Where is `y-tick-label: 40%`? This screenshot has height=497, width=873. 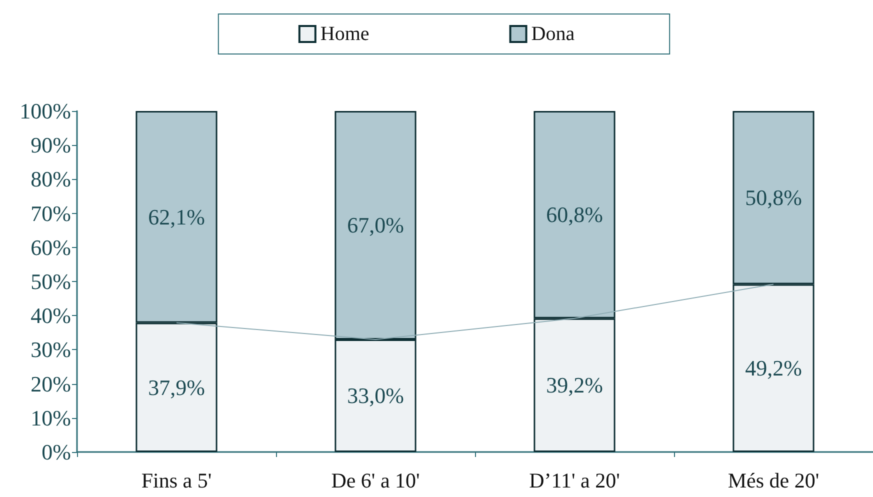
y-tick-label: 40% is located at coordinates (50, 315).